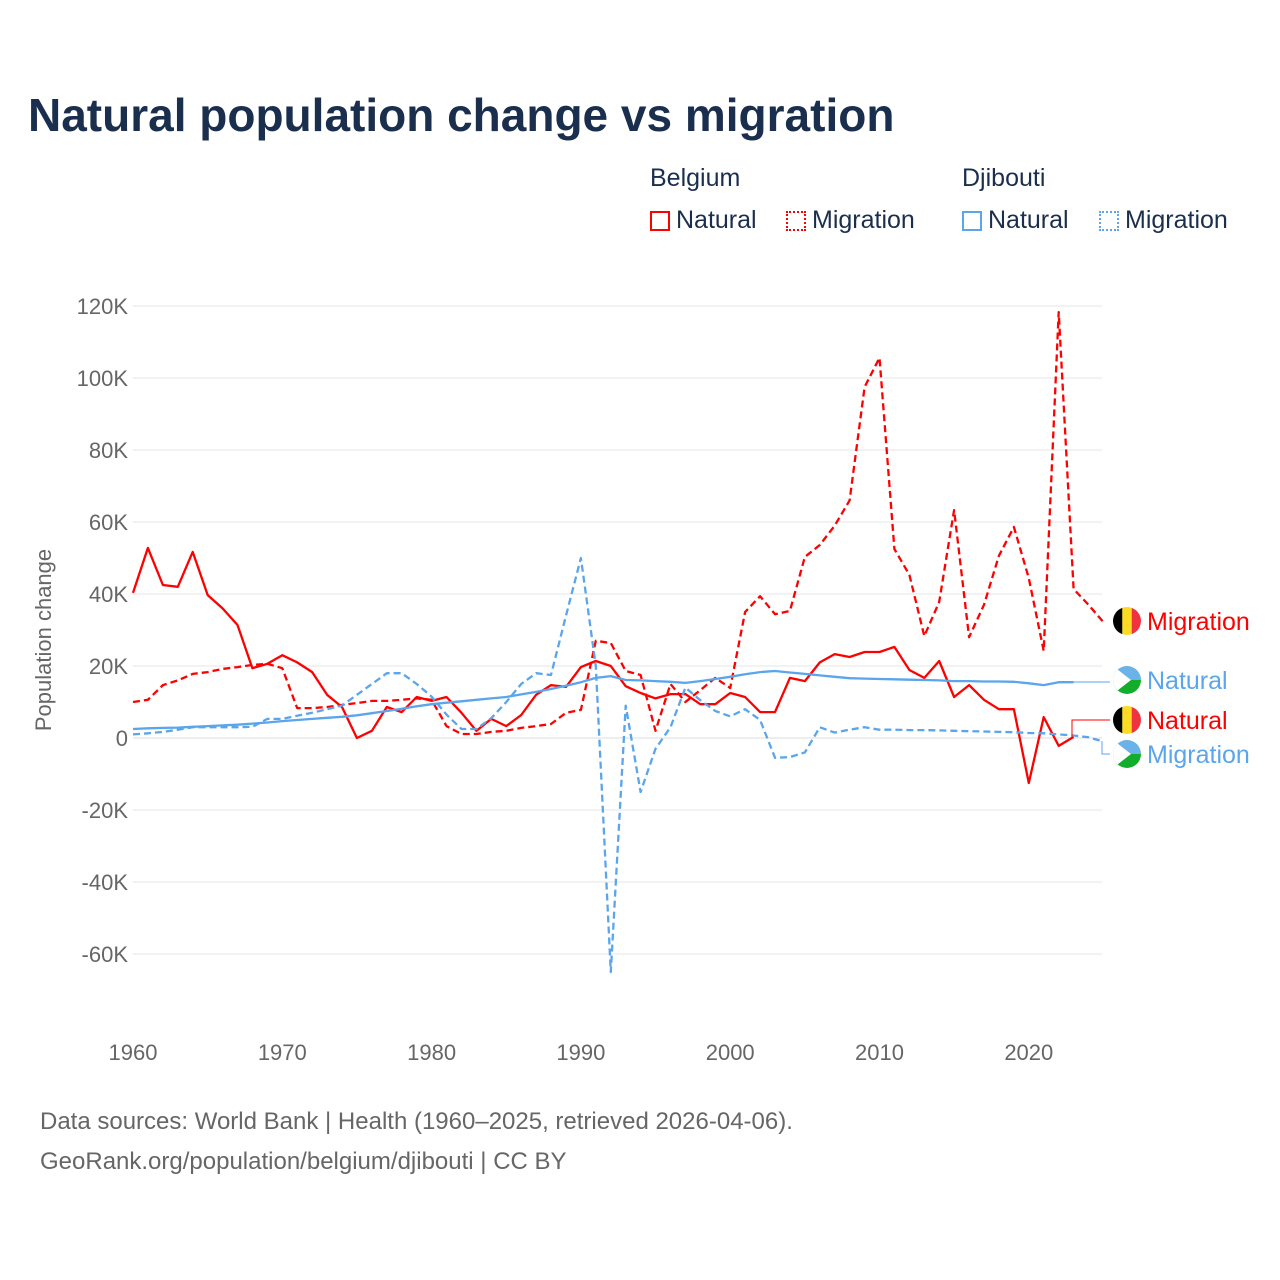 The height and width of the screenshot is (1280, 1280). Describe the element at coordinates (730, 1052) in the screenshot. I see `x-tick-label: 2000` at that location.